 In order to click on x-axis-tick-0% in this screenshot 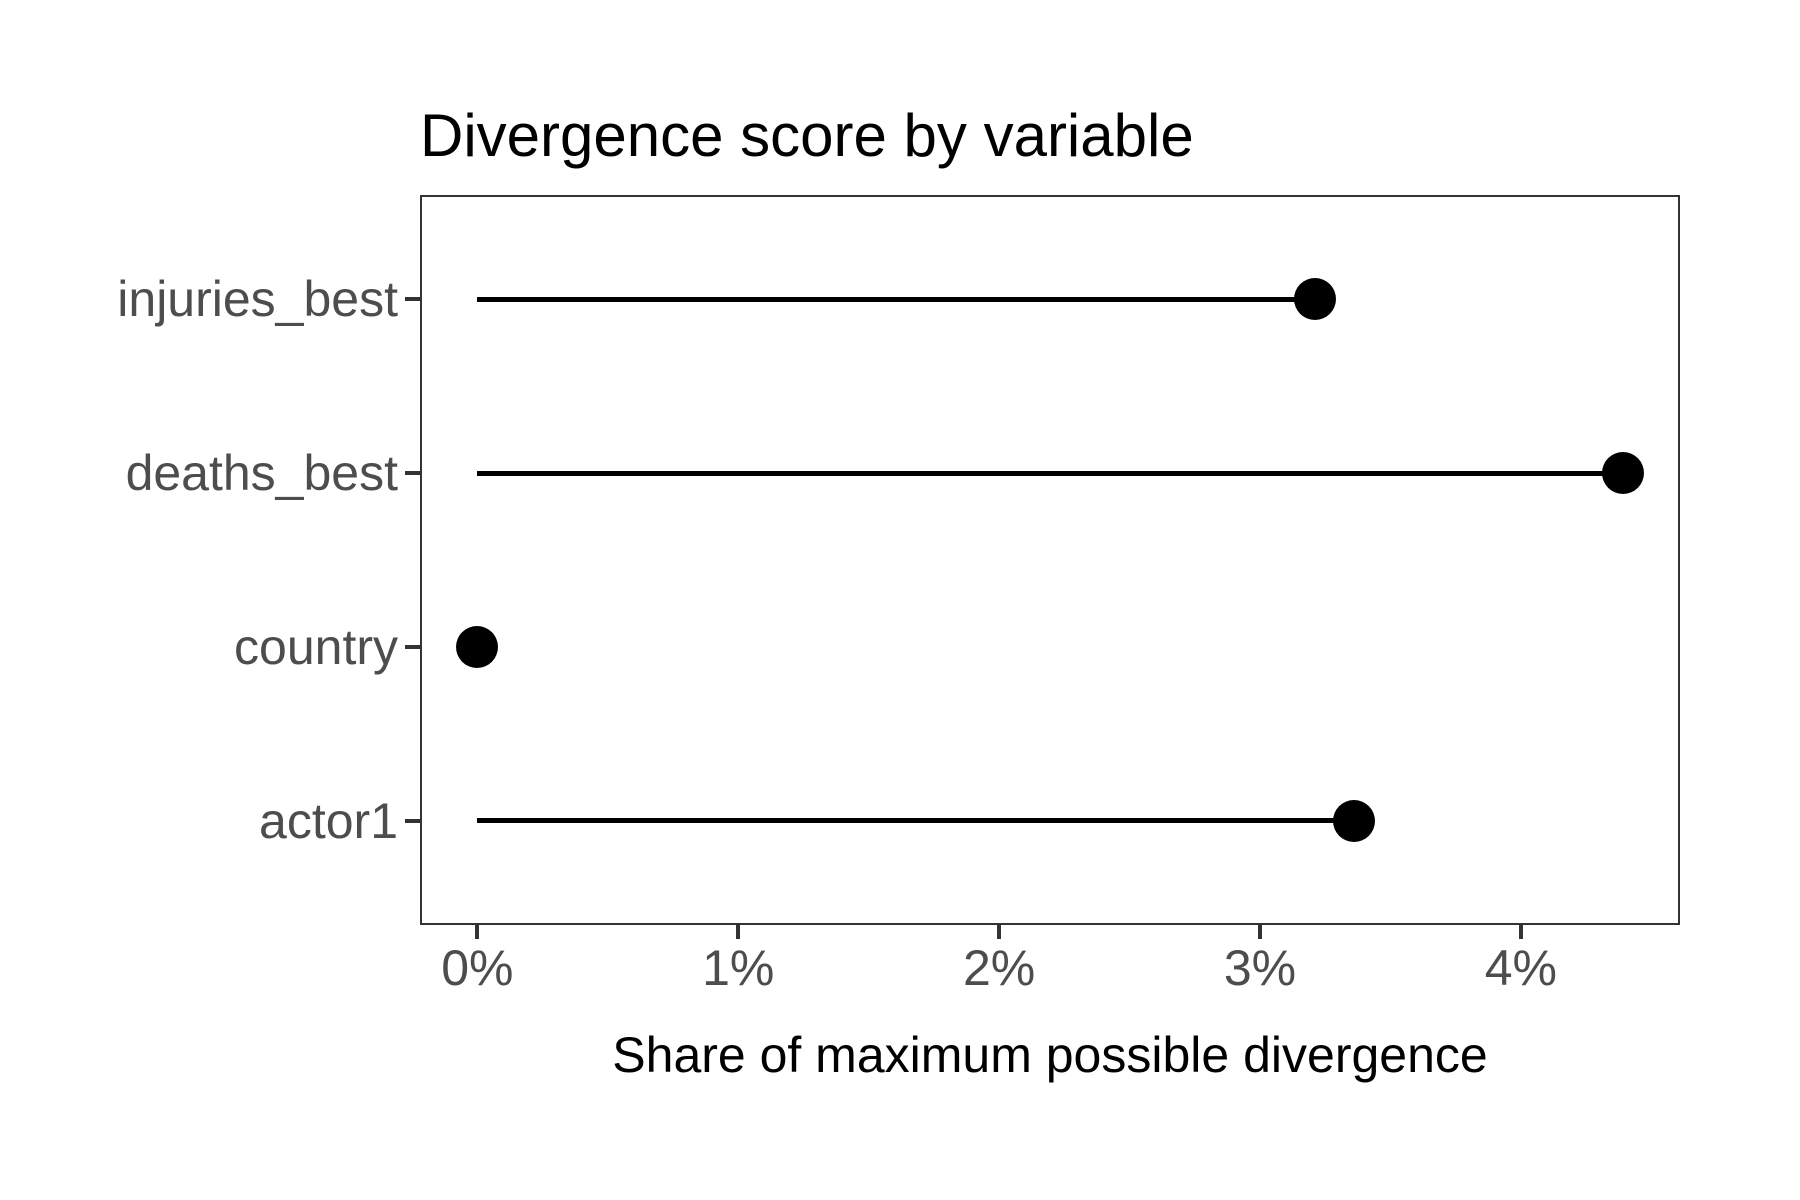, I will do `click(477, 932)`.